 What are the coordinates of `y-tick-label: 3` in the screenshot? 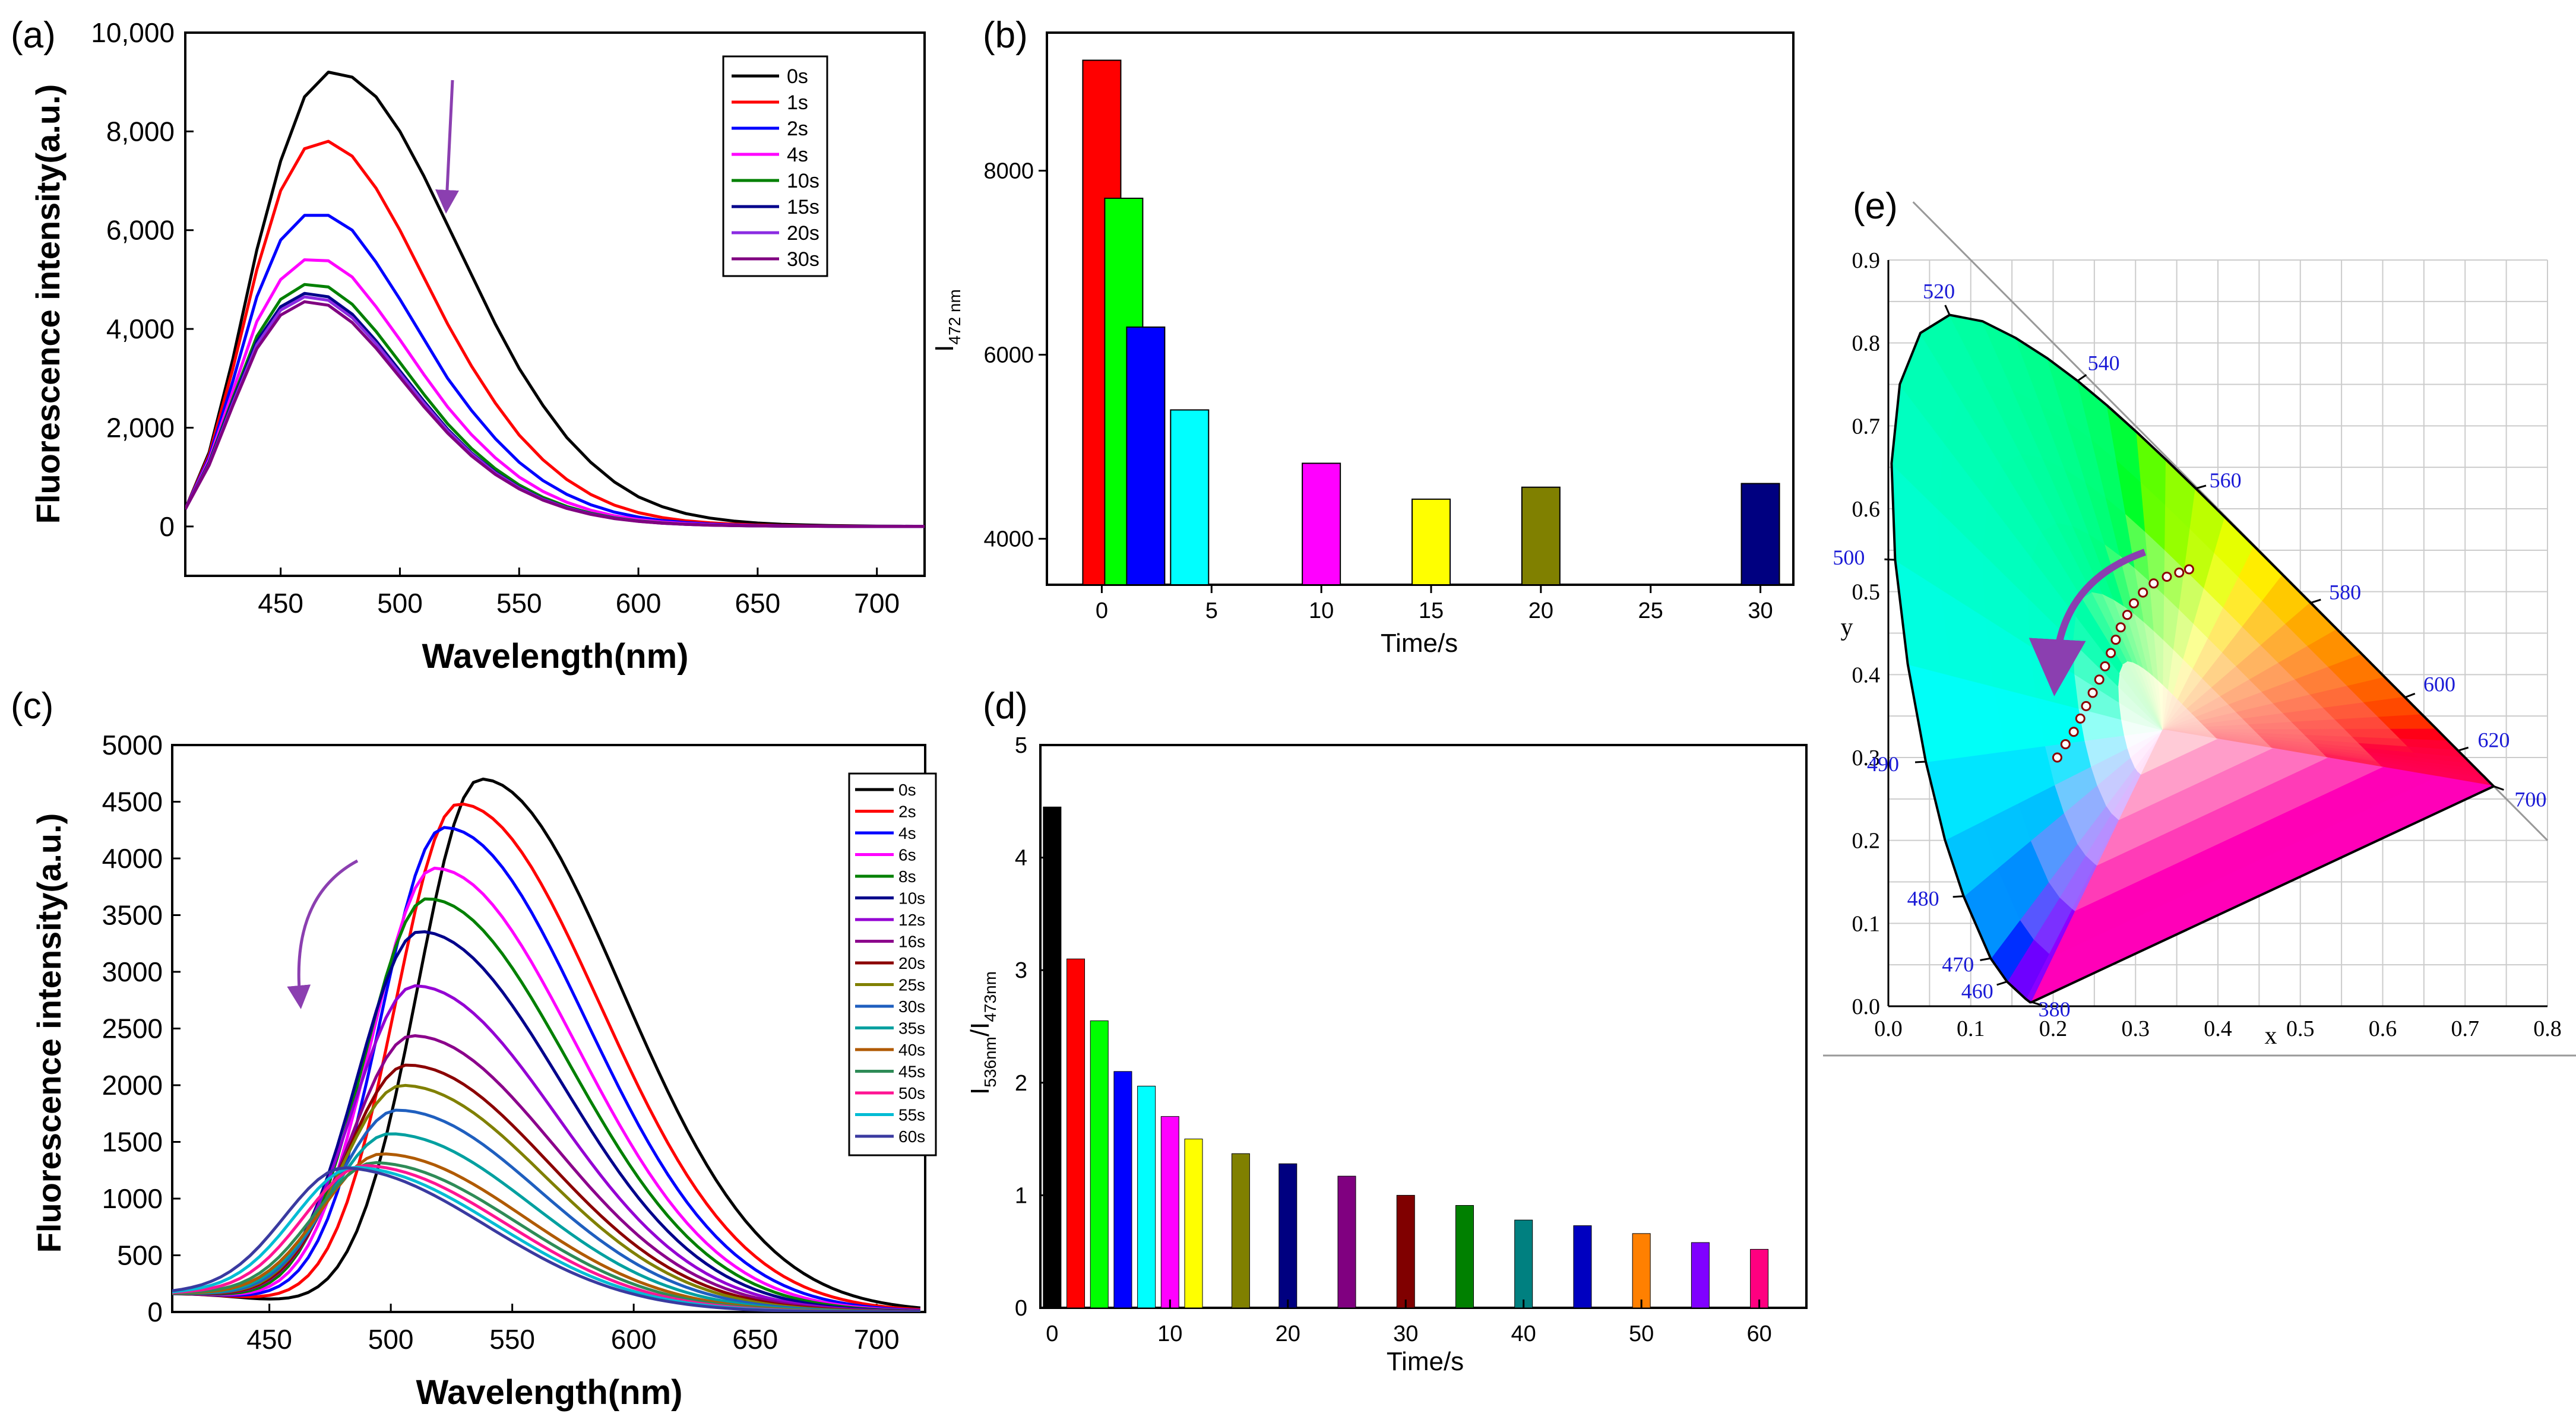 It's located at (1021, 970).